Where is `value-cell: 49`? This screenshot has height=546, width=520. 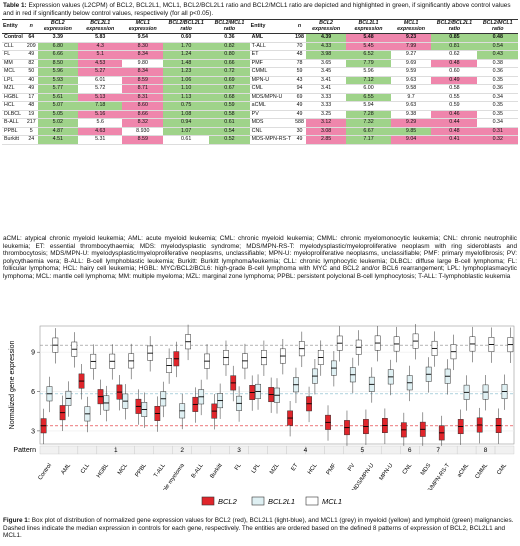 value-cell: 49 is located at coordinates (299, 106).